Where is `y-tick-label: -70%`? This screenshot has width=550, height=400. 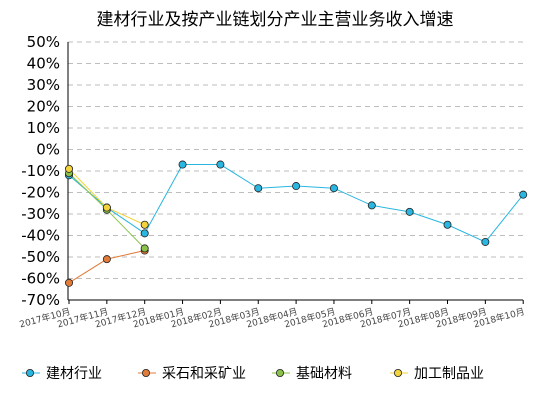 y-tick-label: -70% is located at coordinates (40, 300).